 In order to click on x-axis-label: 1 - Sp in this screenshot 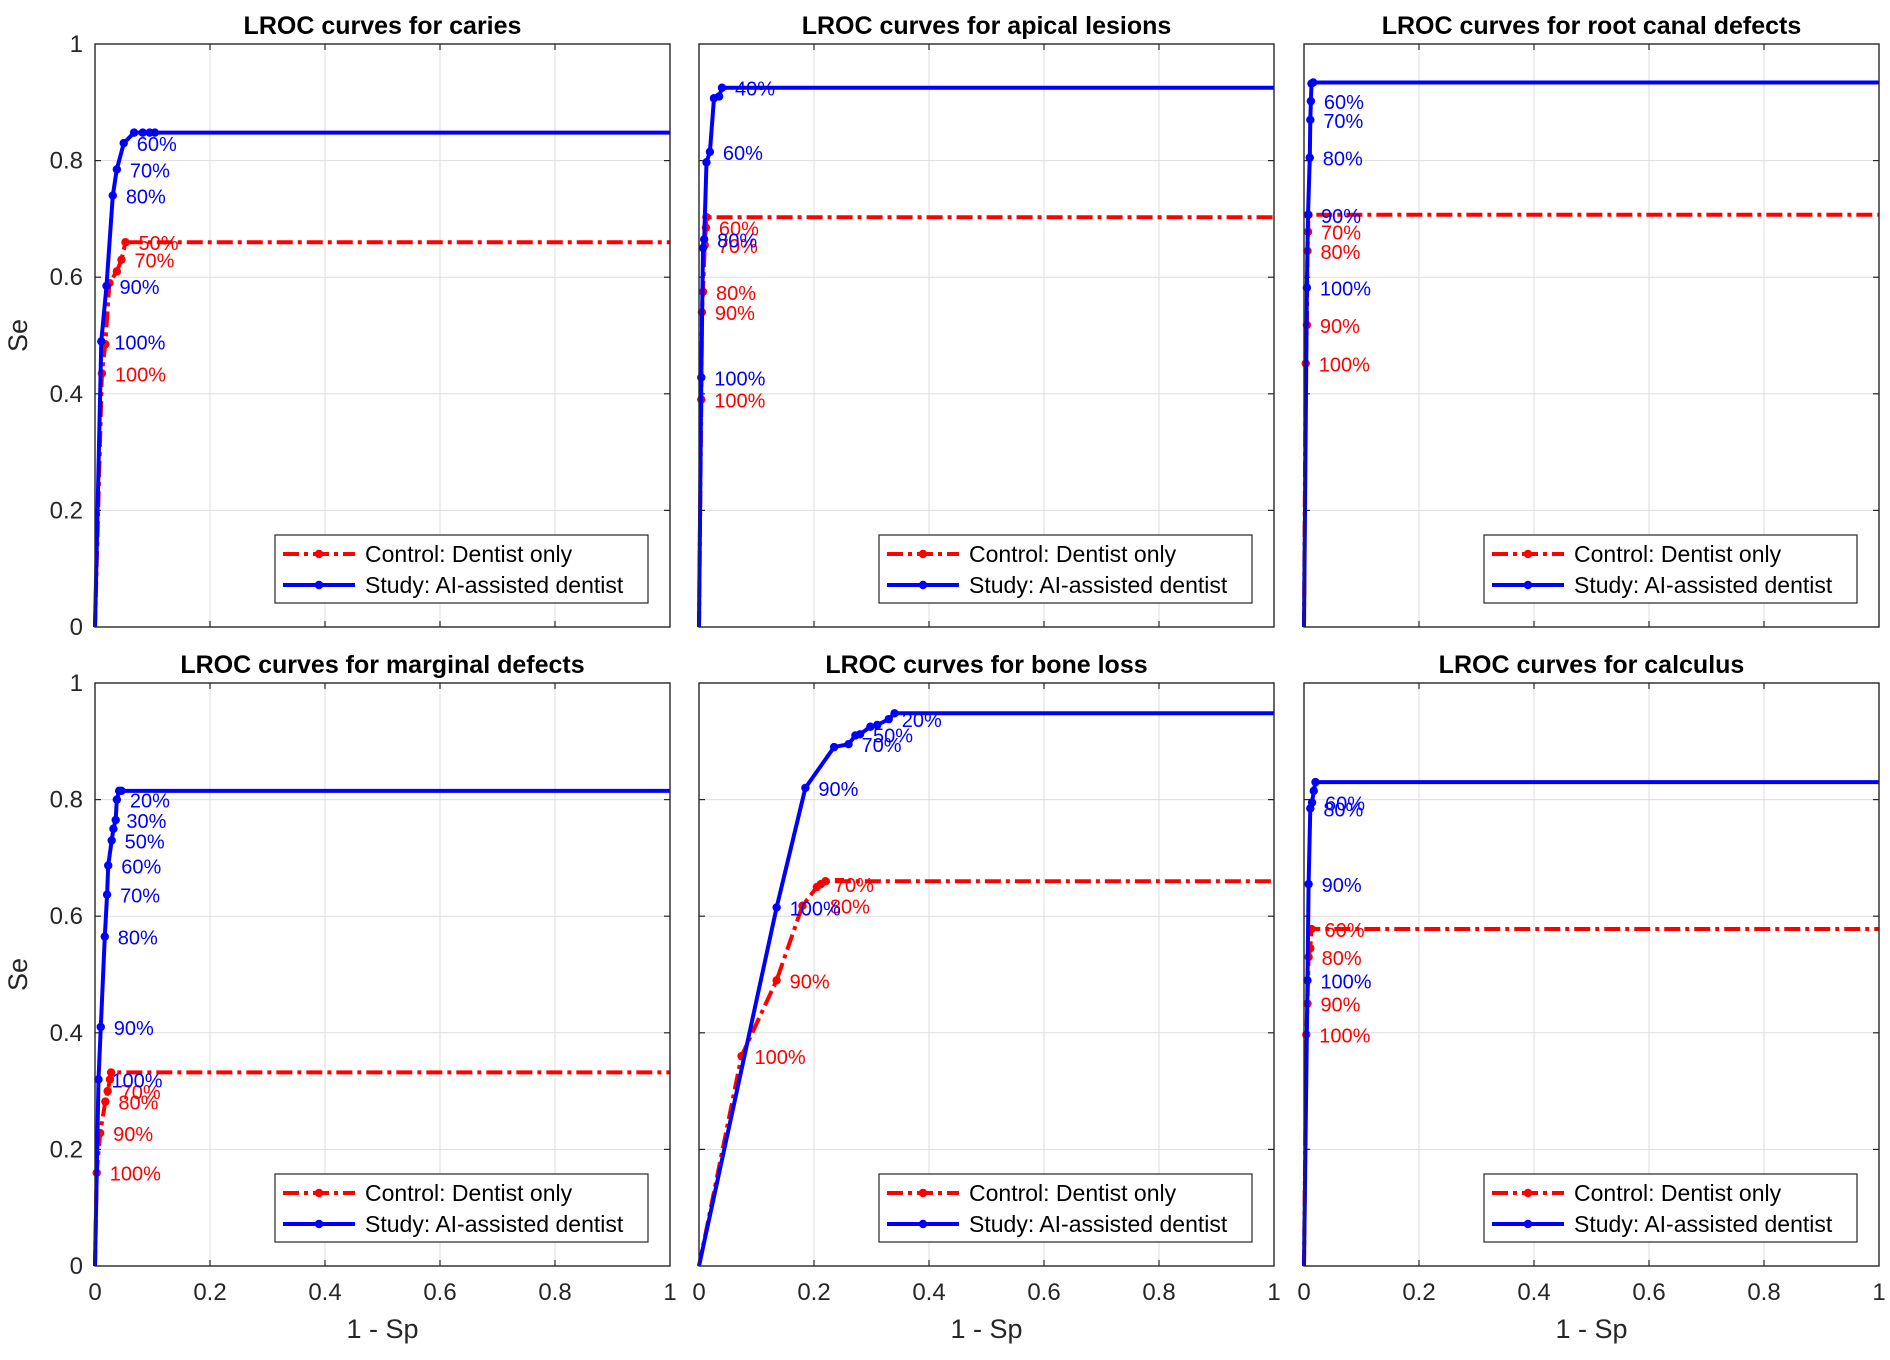, I will do `click(986, 1329)`.